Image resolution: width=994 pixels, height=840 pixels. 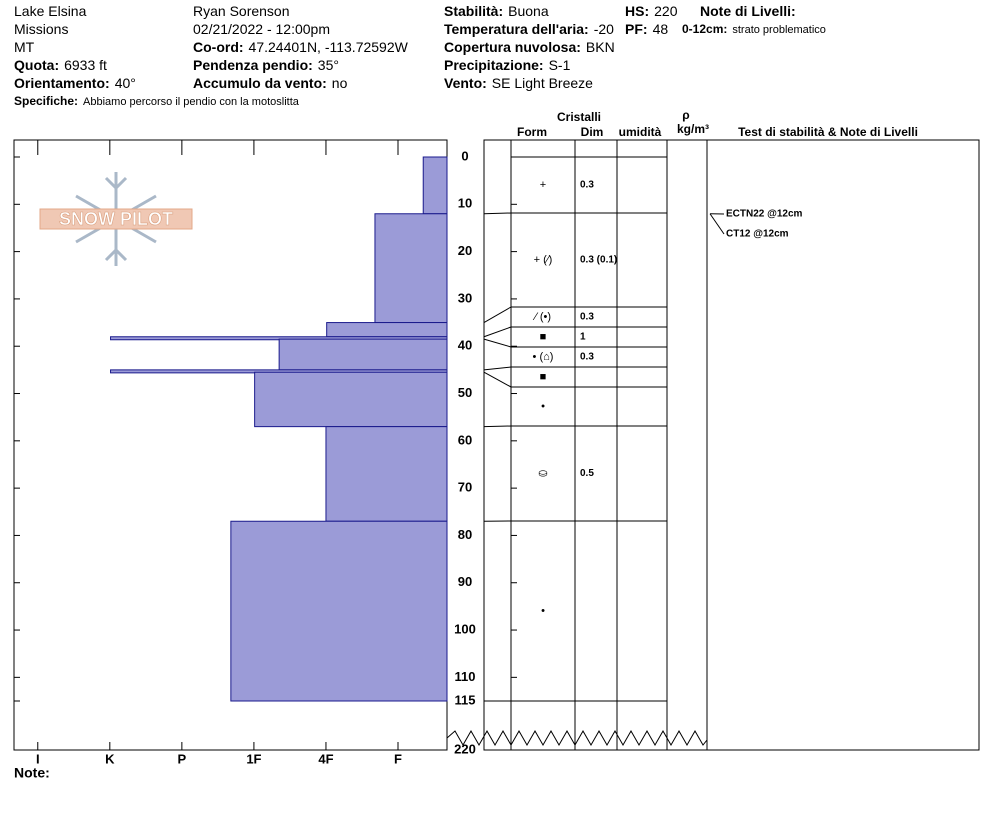 I want to click on field-value: MT, so click(x=24, y=47).